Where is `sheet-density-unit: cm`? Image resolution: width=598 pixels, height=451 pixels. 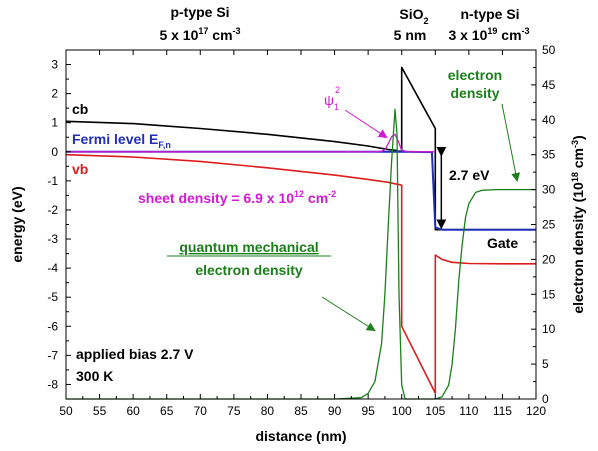 sheet-density-unit: cm is located at coordinates (316, 198).